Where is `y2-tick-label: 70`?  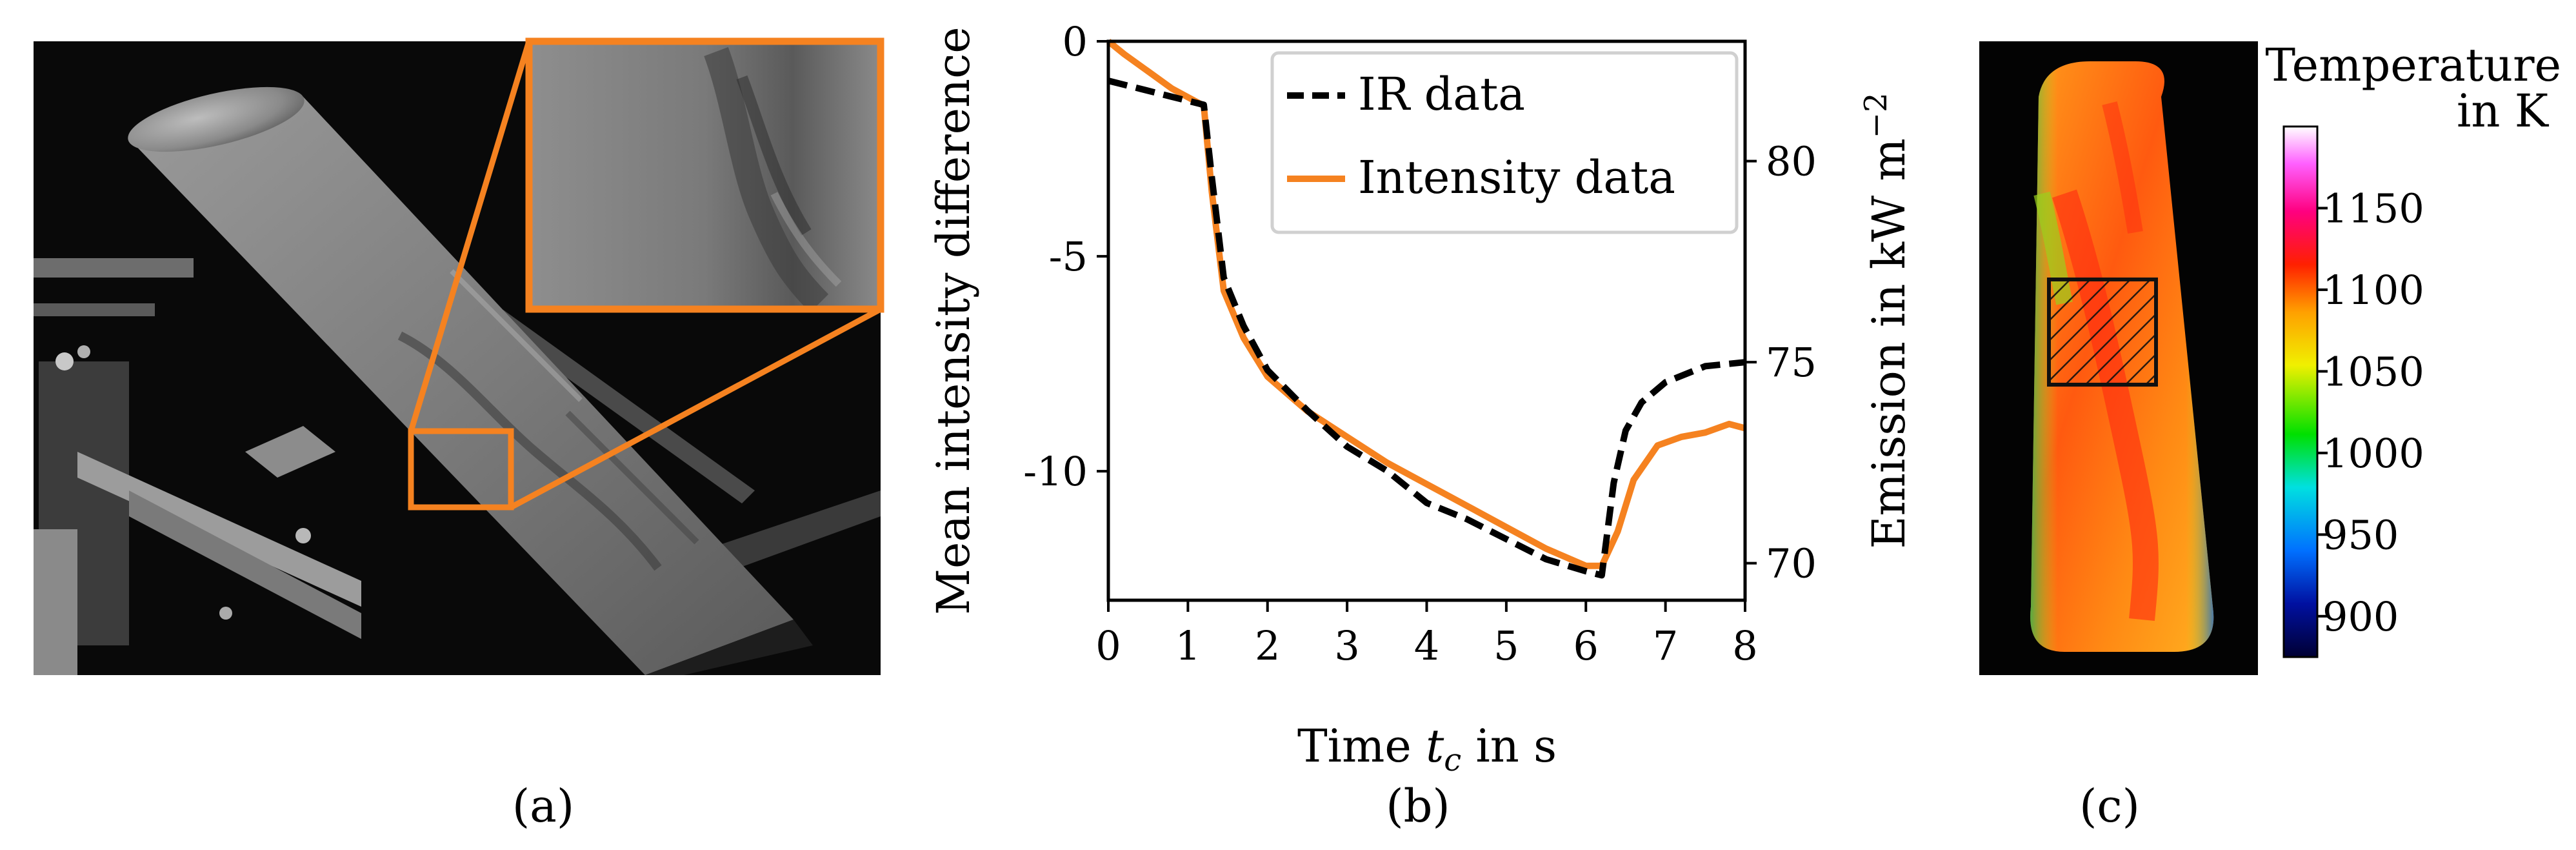 y2-tick-label: 70 is located at coordinates (1791, 563).